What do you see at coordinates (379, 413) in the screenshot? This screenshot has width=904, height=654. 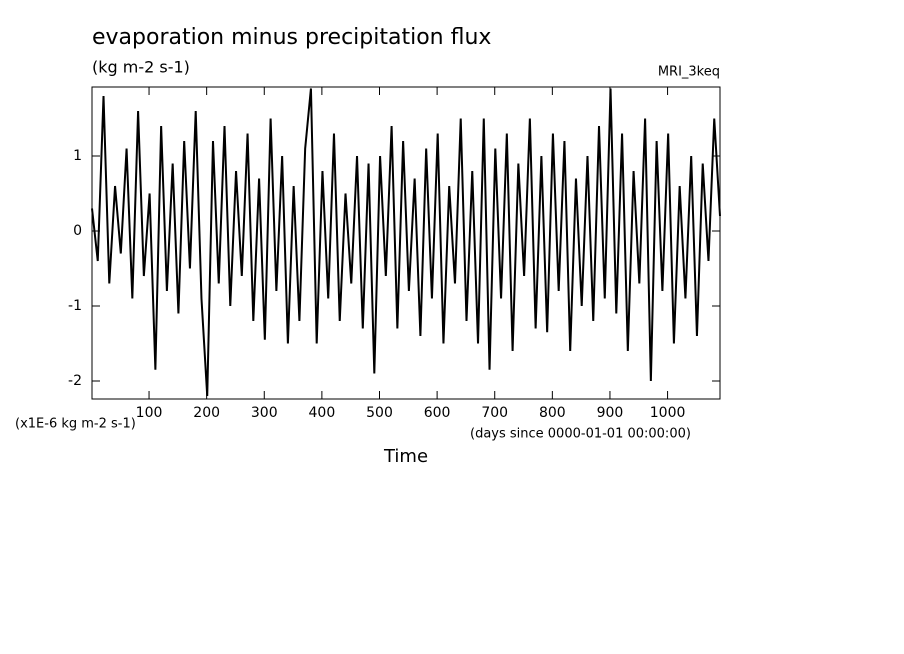 I see `x-tick-label: 500` at bounding box center [379, 413].